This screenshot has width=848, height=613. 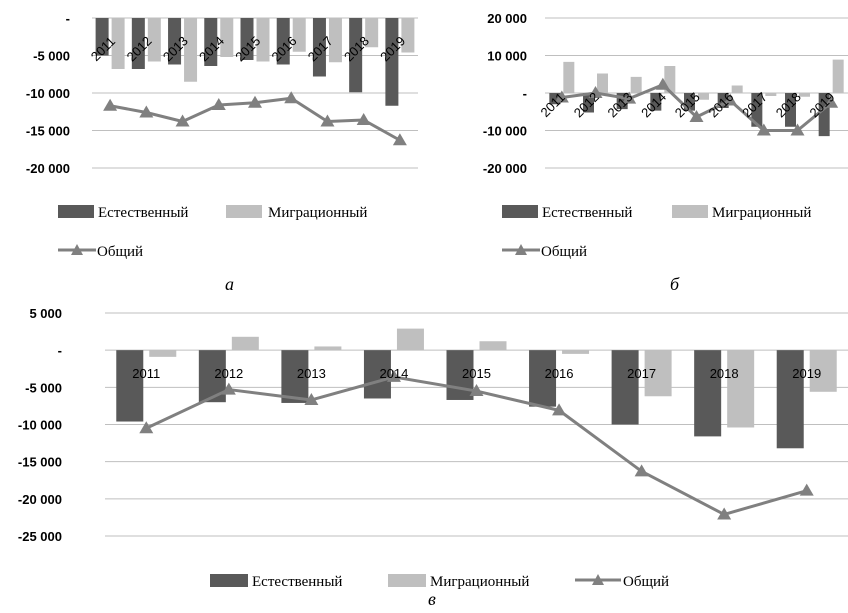 What do you see at coordinates (838, 76) in the screenshot?
I see `bar-migration-2019` at bounding box center [838, 76].